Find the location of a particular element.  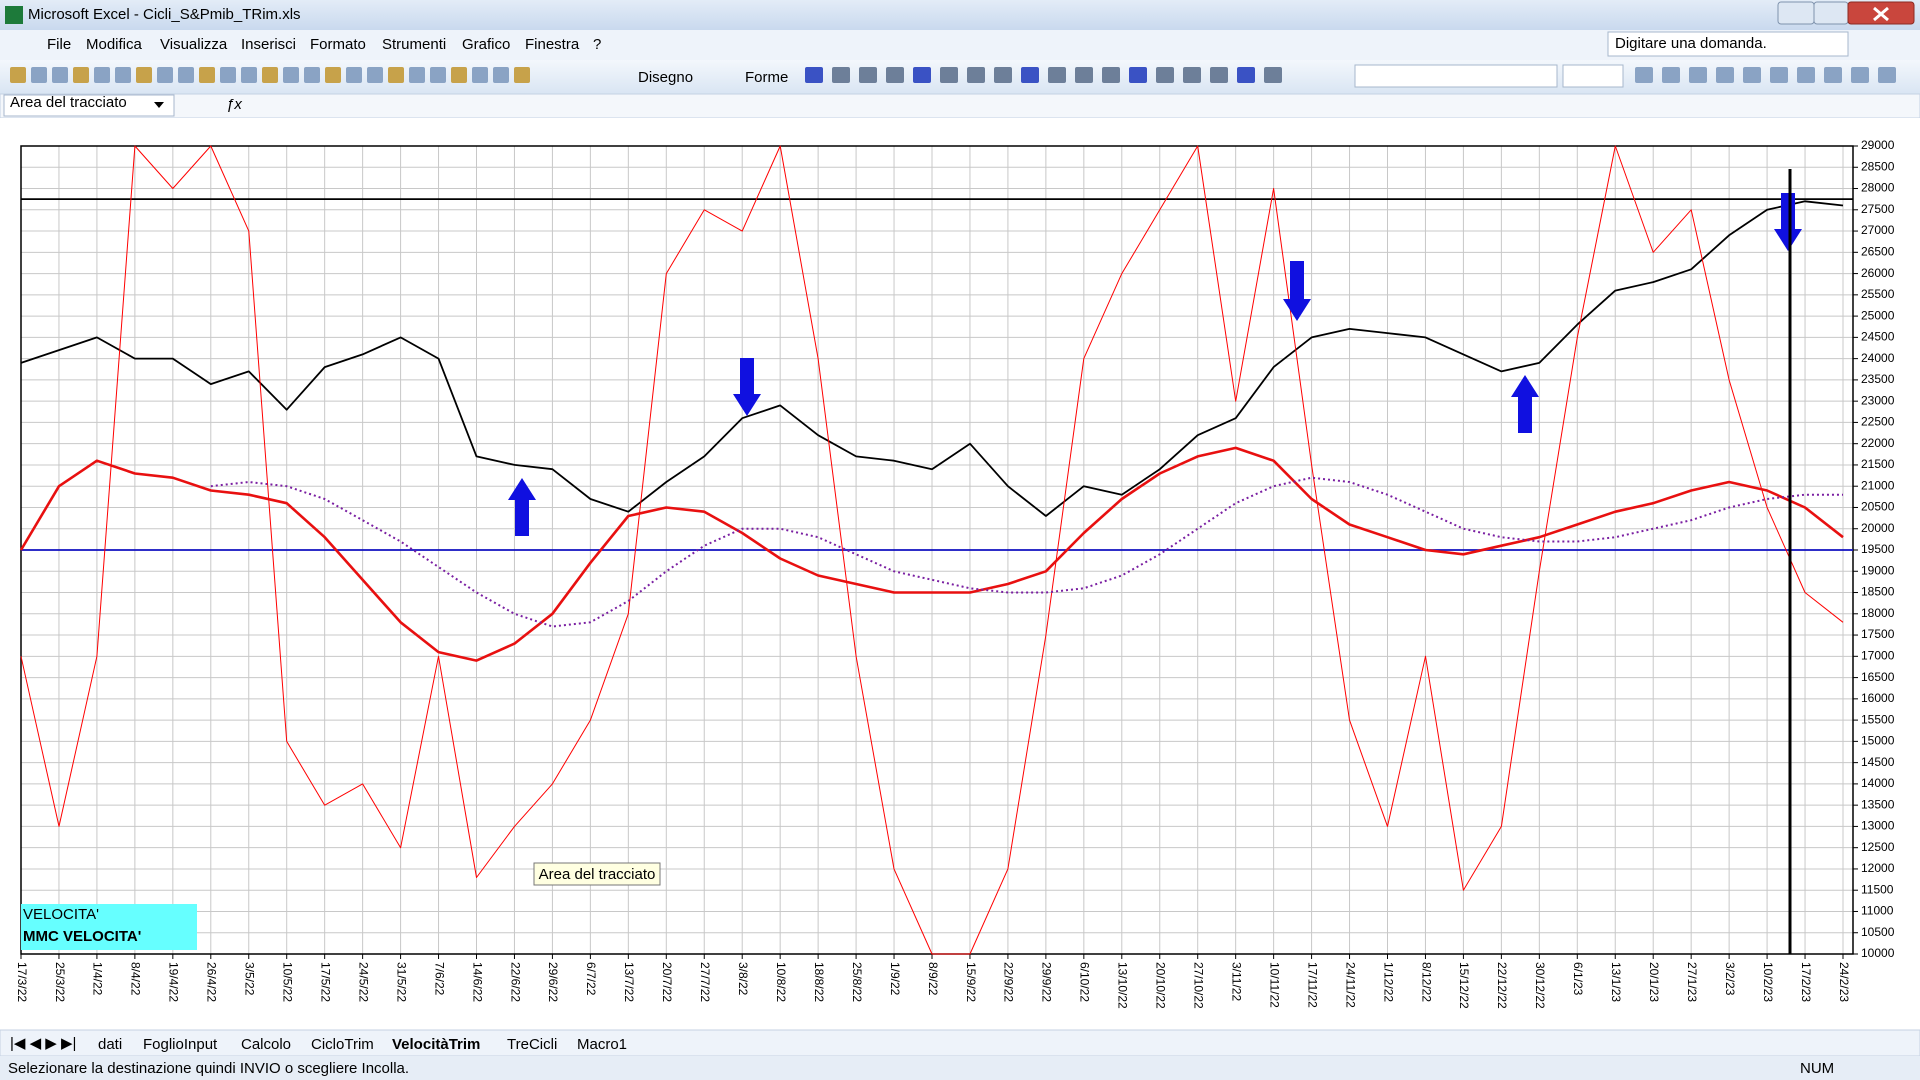

menu-item: Strumenti is located at coordinates (414, 44).